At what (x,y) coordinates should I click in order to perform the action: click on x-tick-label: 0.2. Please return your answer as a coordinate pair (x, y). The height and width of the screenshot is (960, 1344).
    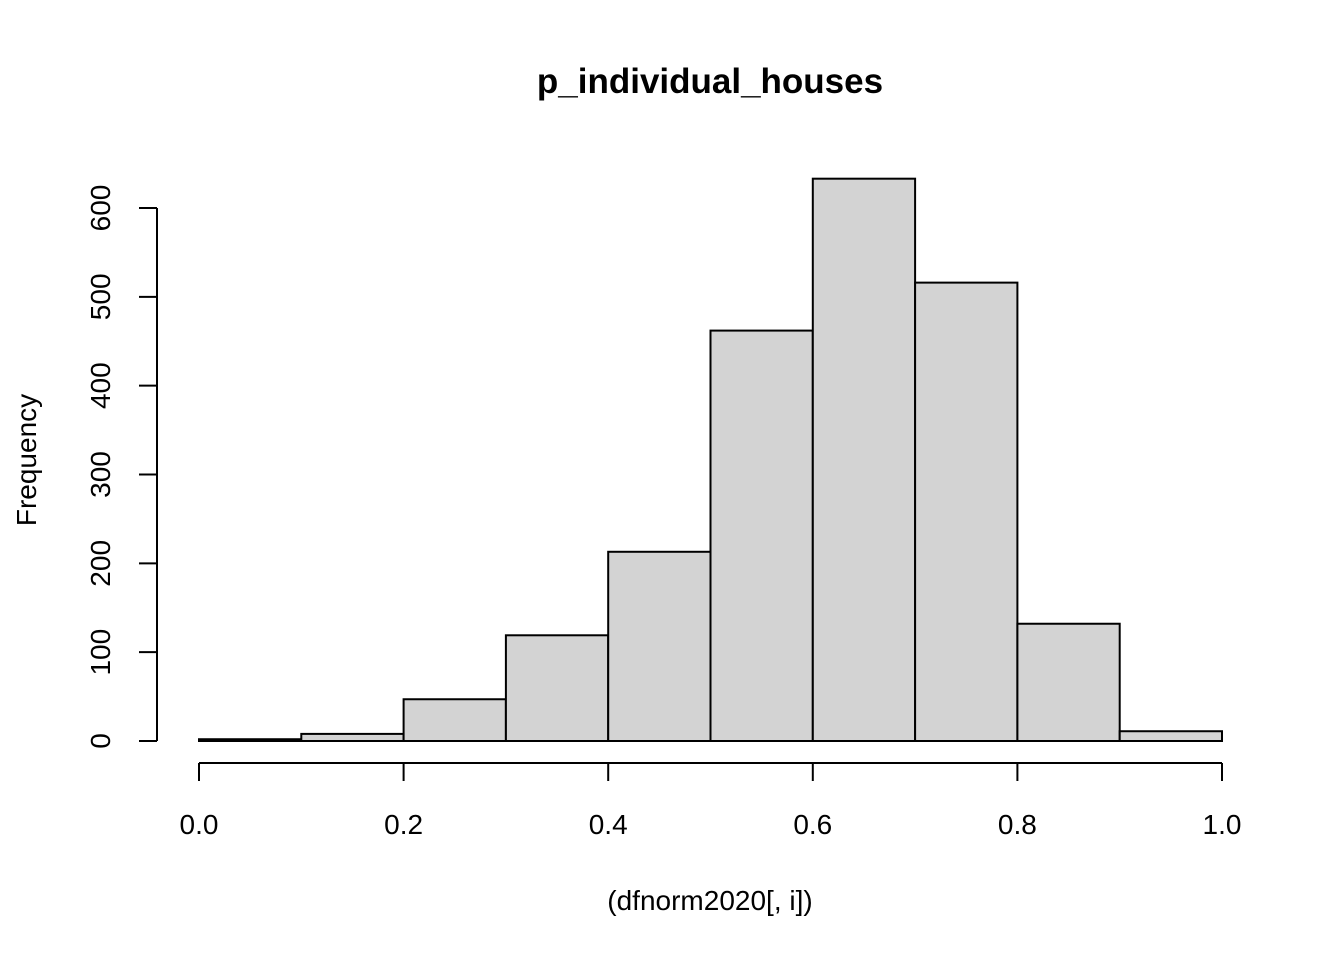
    Looking at the image, I should click on (403, 824).